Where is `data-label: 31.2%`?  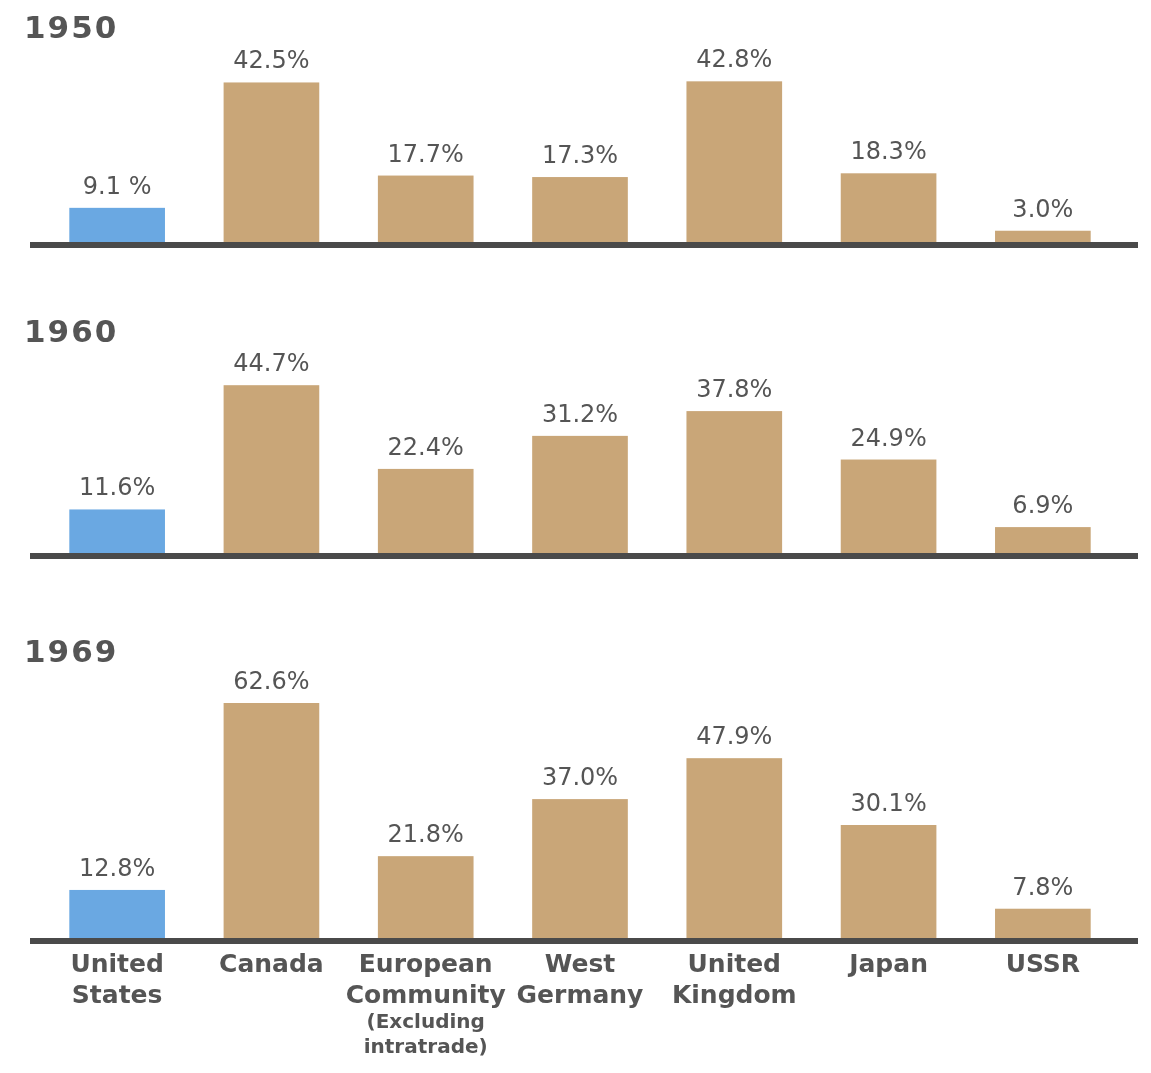
data-label: 31.2% is located at coordinates (580, 413).